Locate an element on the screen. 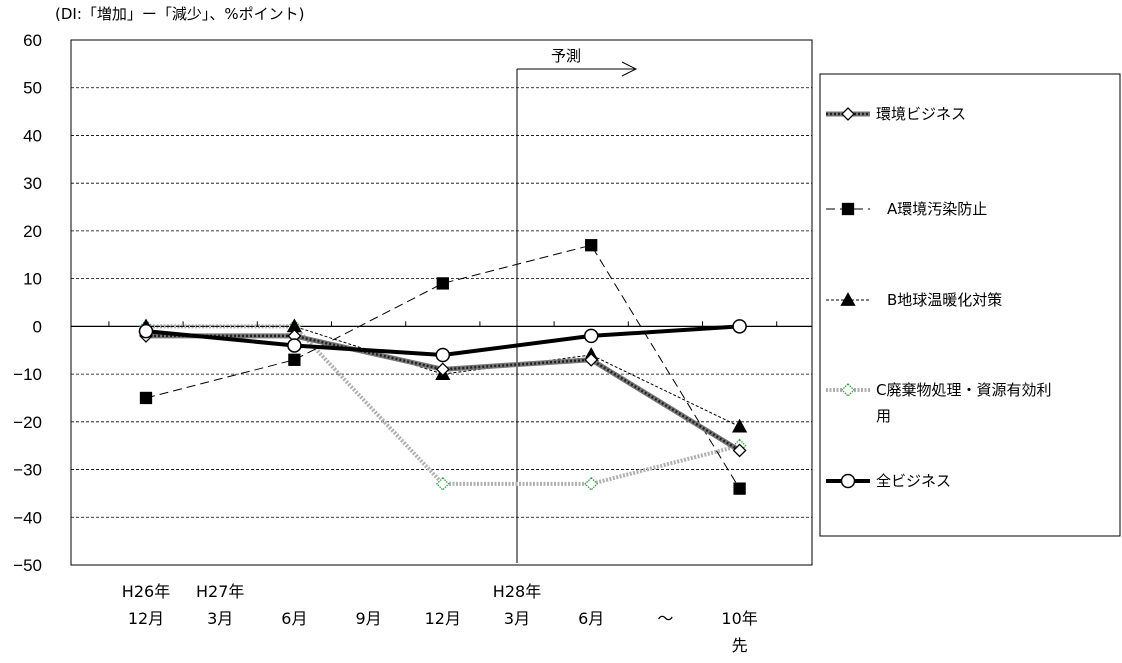  legend-item-a: A環境汚染防止 is located at coordinates (906, 209).